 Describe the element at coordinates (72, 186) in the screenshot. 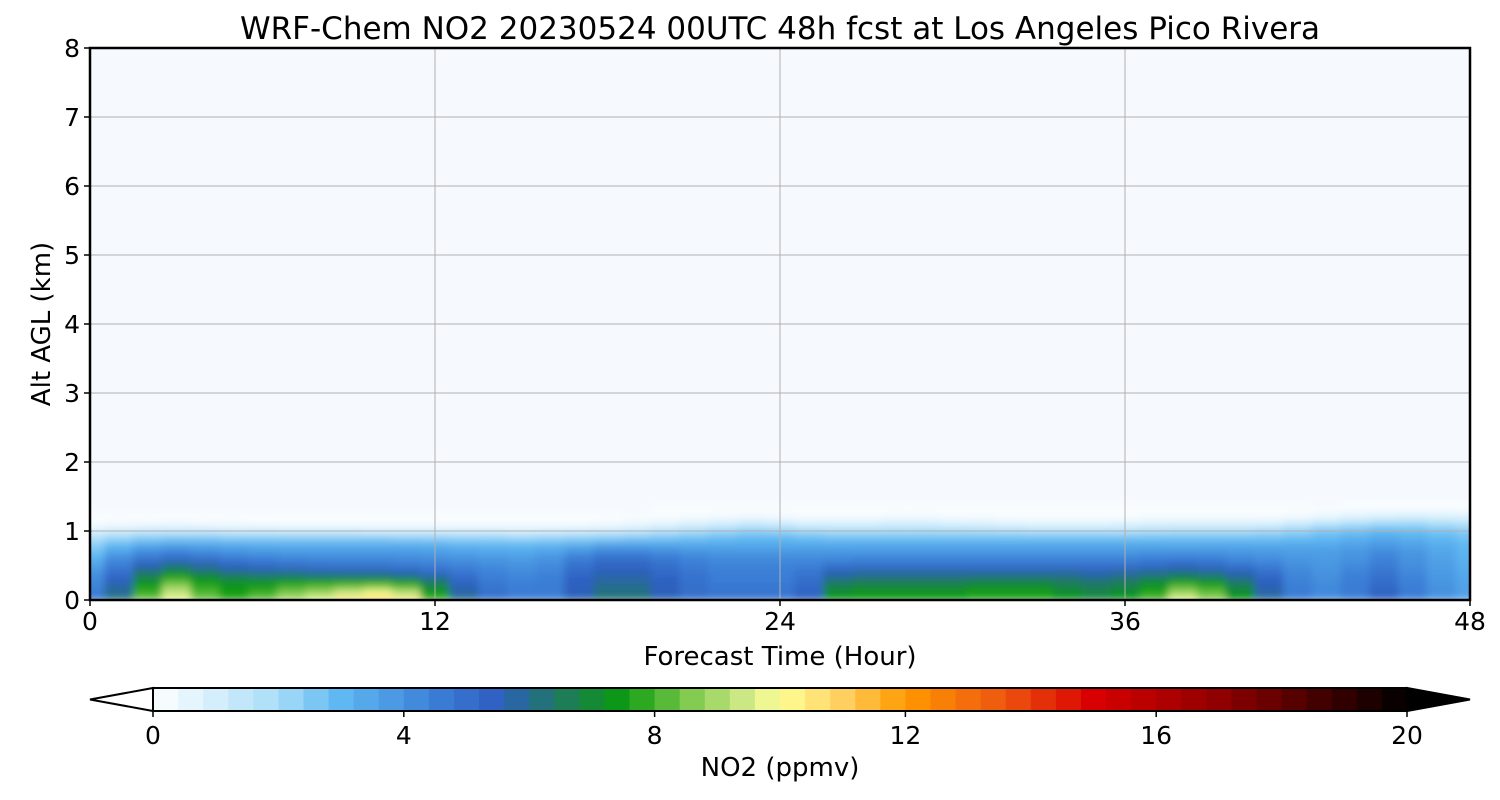

I see `y-tick-label: 6` at that location.